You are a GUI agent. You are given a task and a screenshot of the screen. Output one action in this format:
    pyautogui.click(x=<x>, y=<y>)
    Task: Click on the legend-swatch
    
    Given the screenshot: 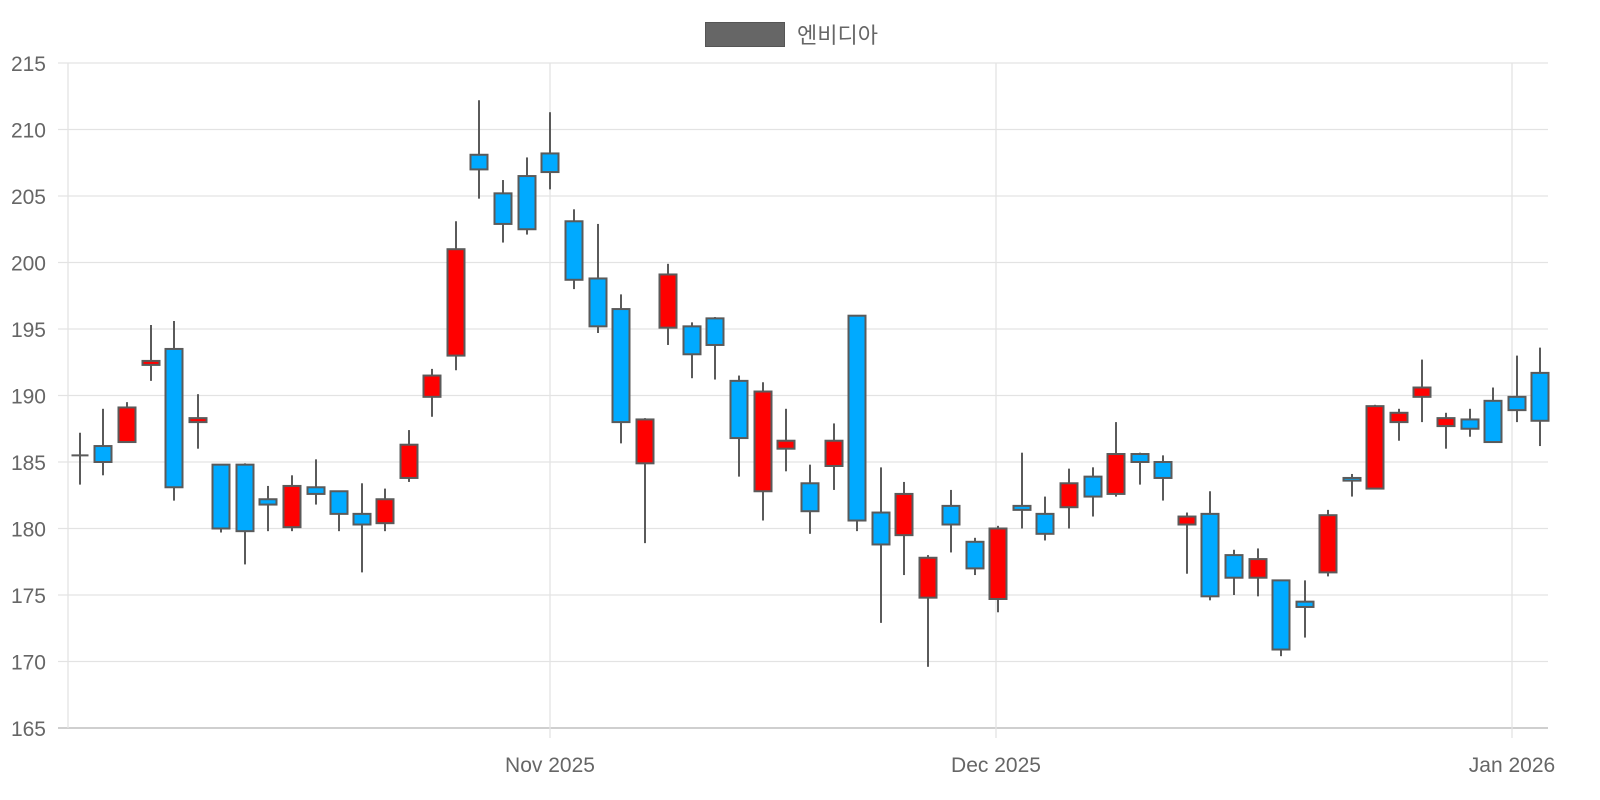 What is the action you would take?
    pyautogui.click(x=745, y=34)
    